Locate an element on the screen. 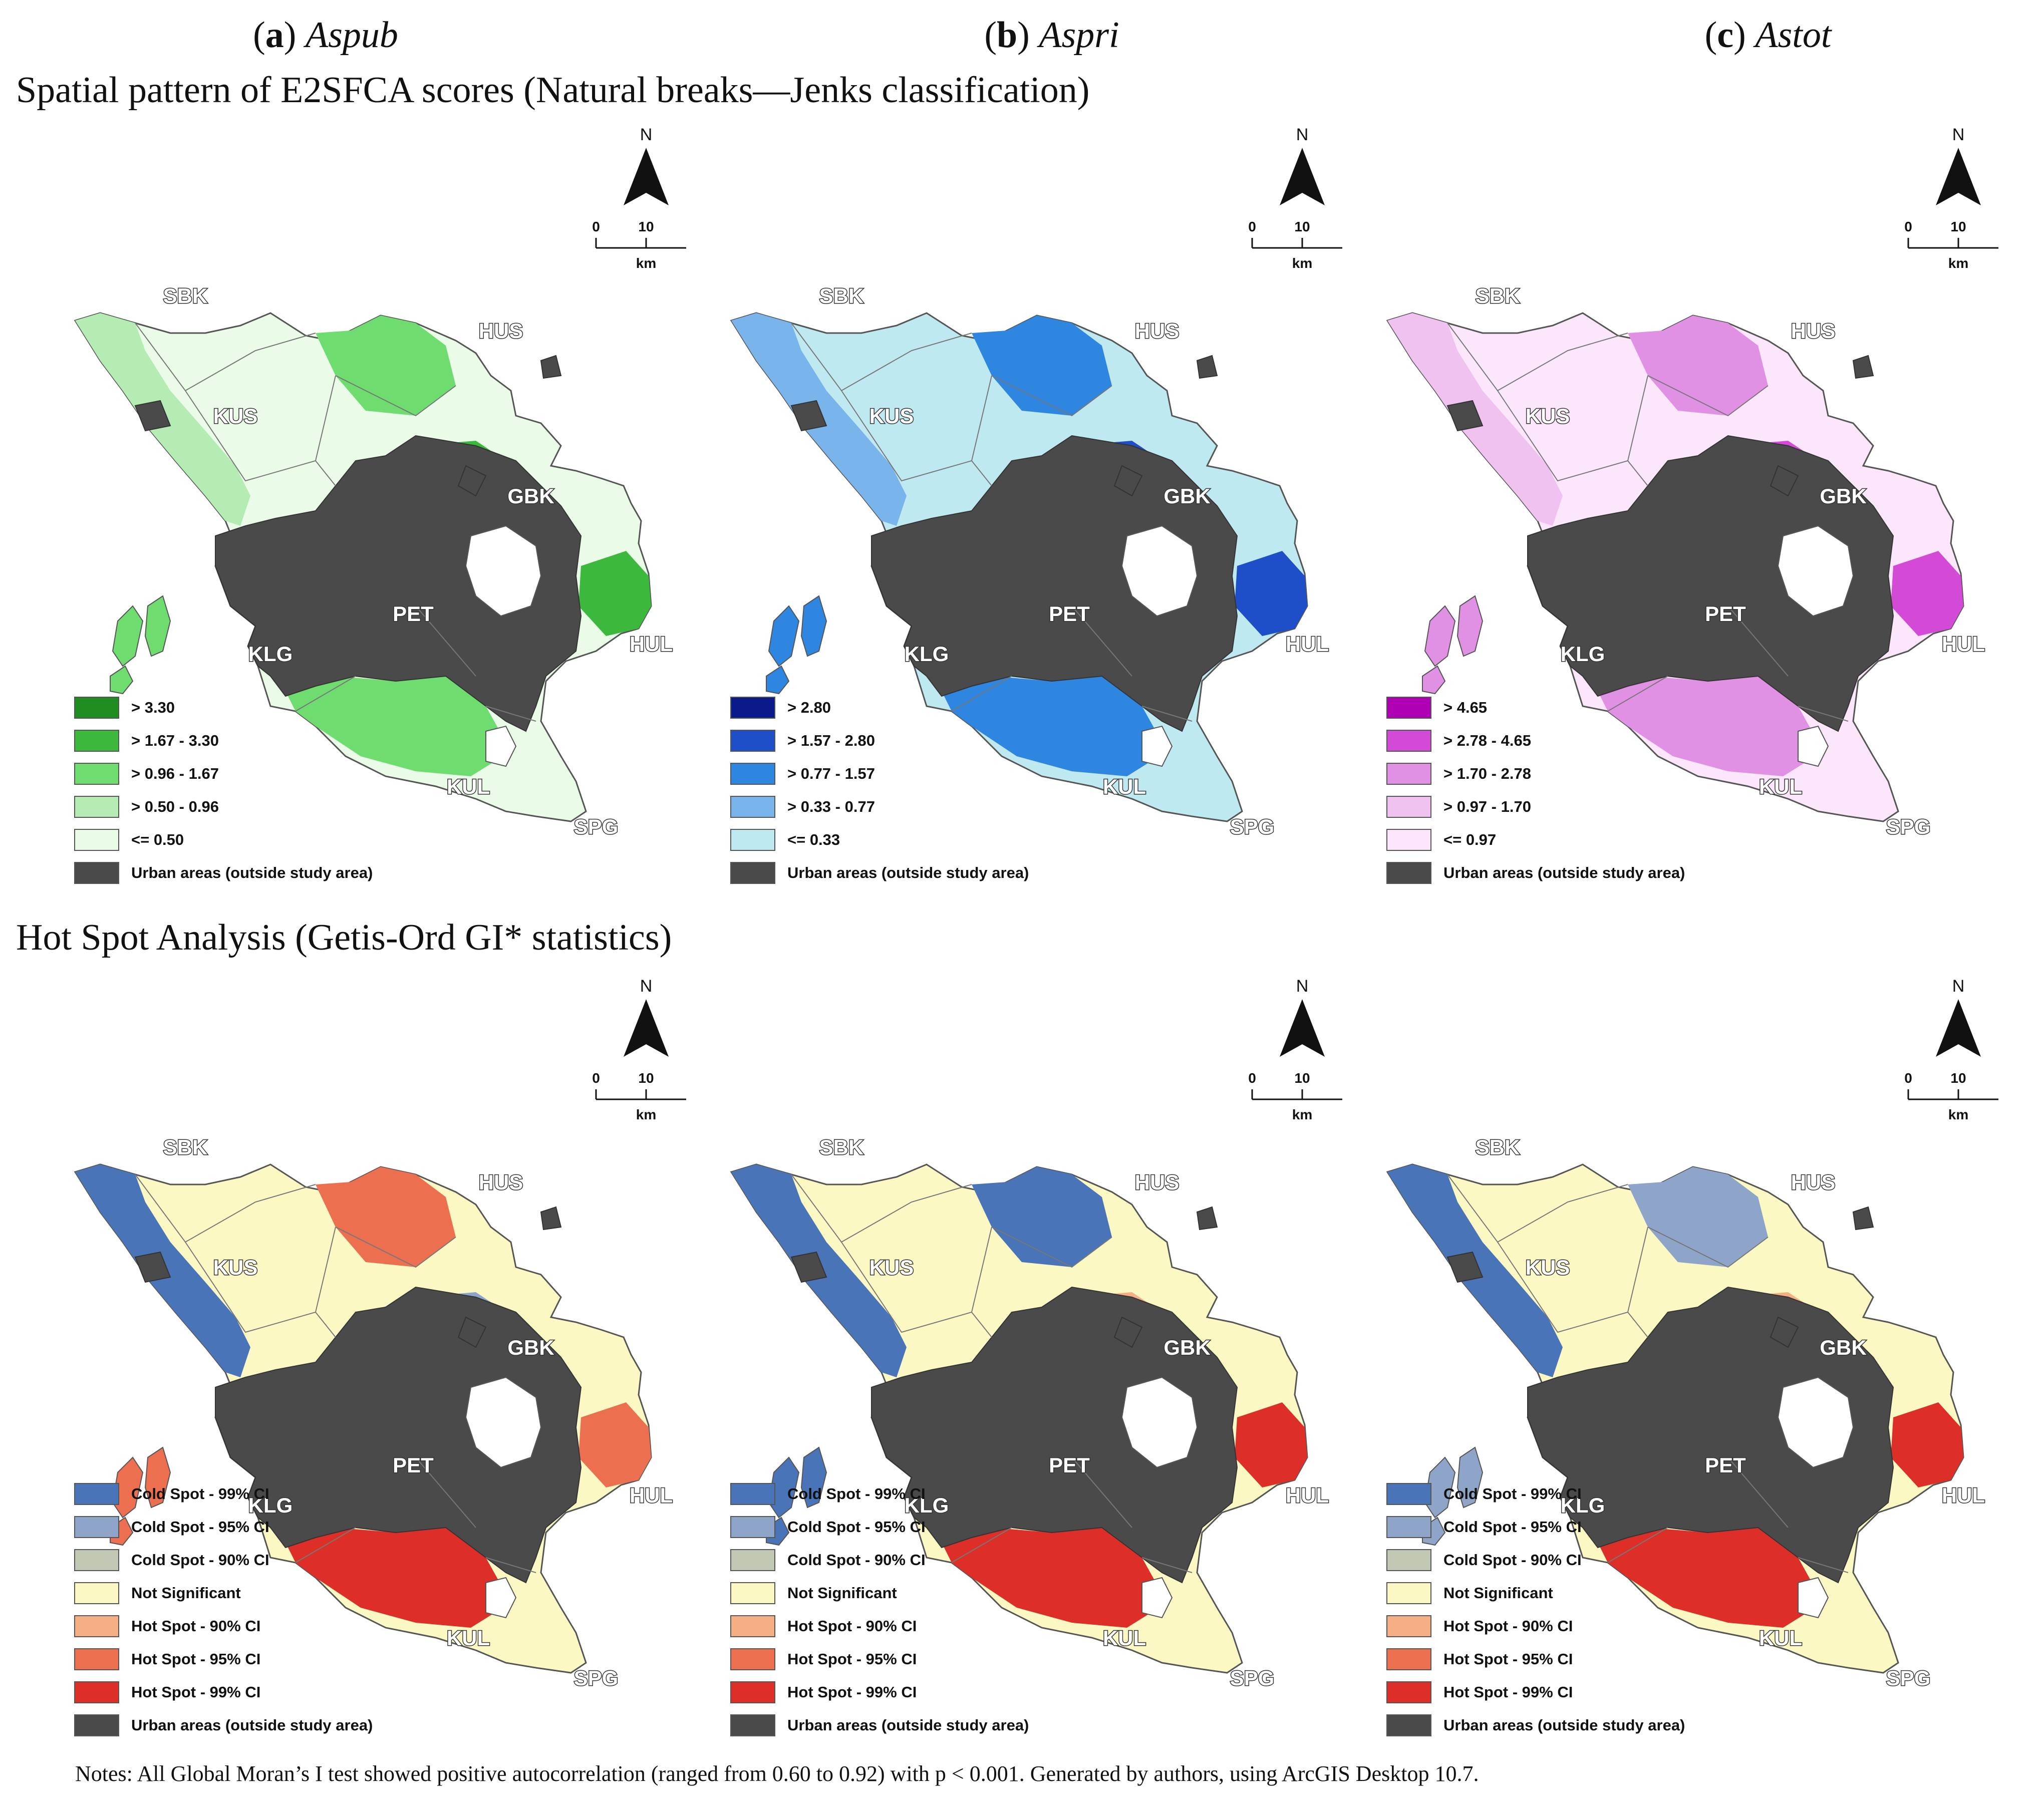 The width and height of the screenshot is (2044, 1803). legend-label: > 3.30 is located at coordinates (153, 707).